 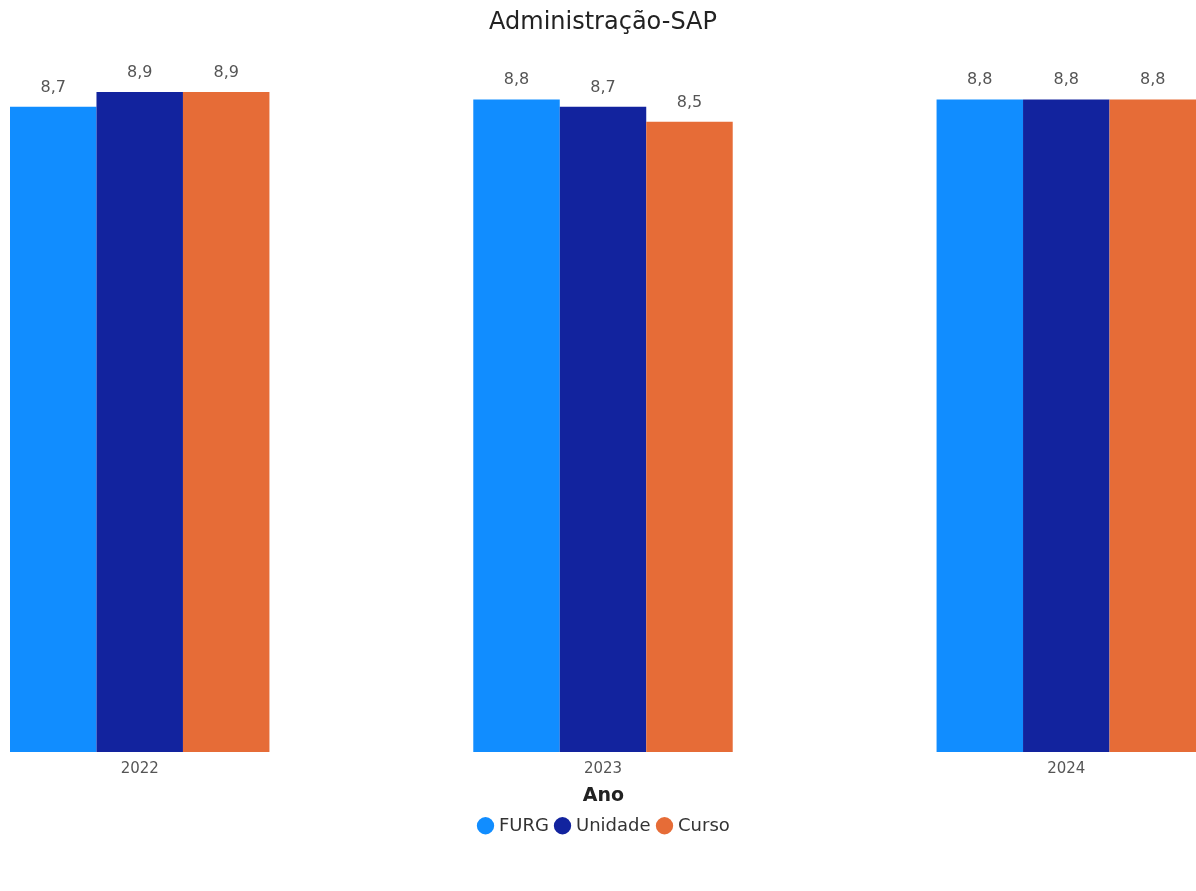 I want to click on x-tick-label: 2024, so click(x=1066, y=767).